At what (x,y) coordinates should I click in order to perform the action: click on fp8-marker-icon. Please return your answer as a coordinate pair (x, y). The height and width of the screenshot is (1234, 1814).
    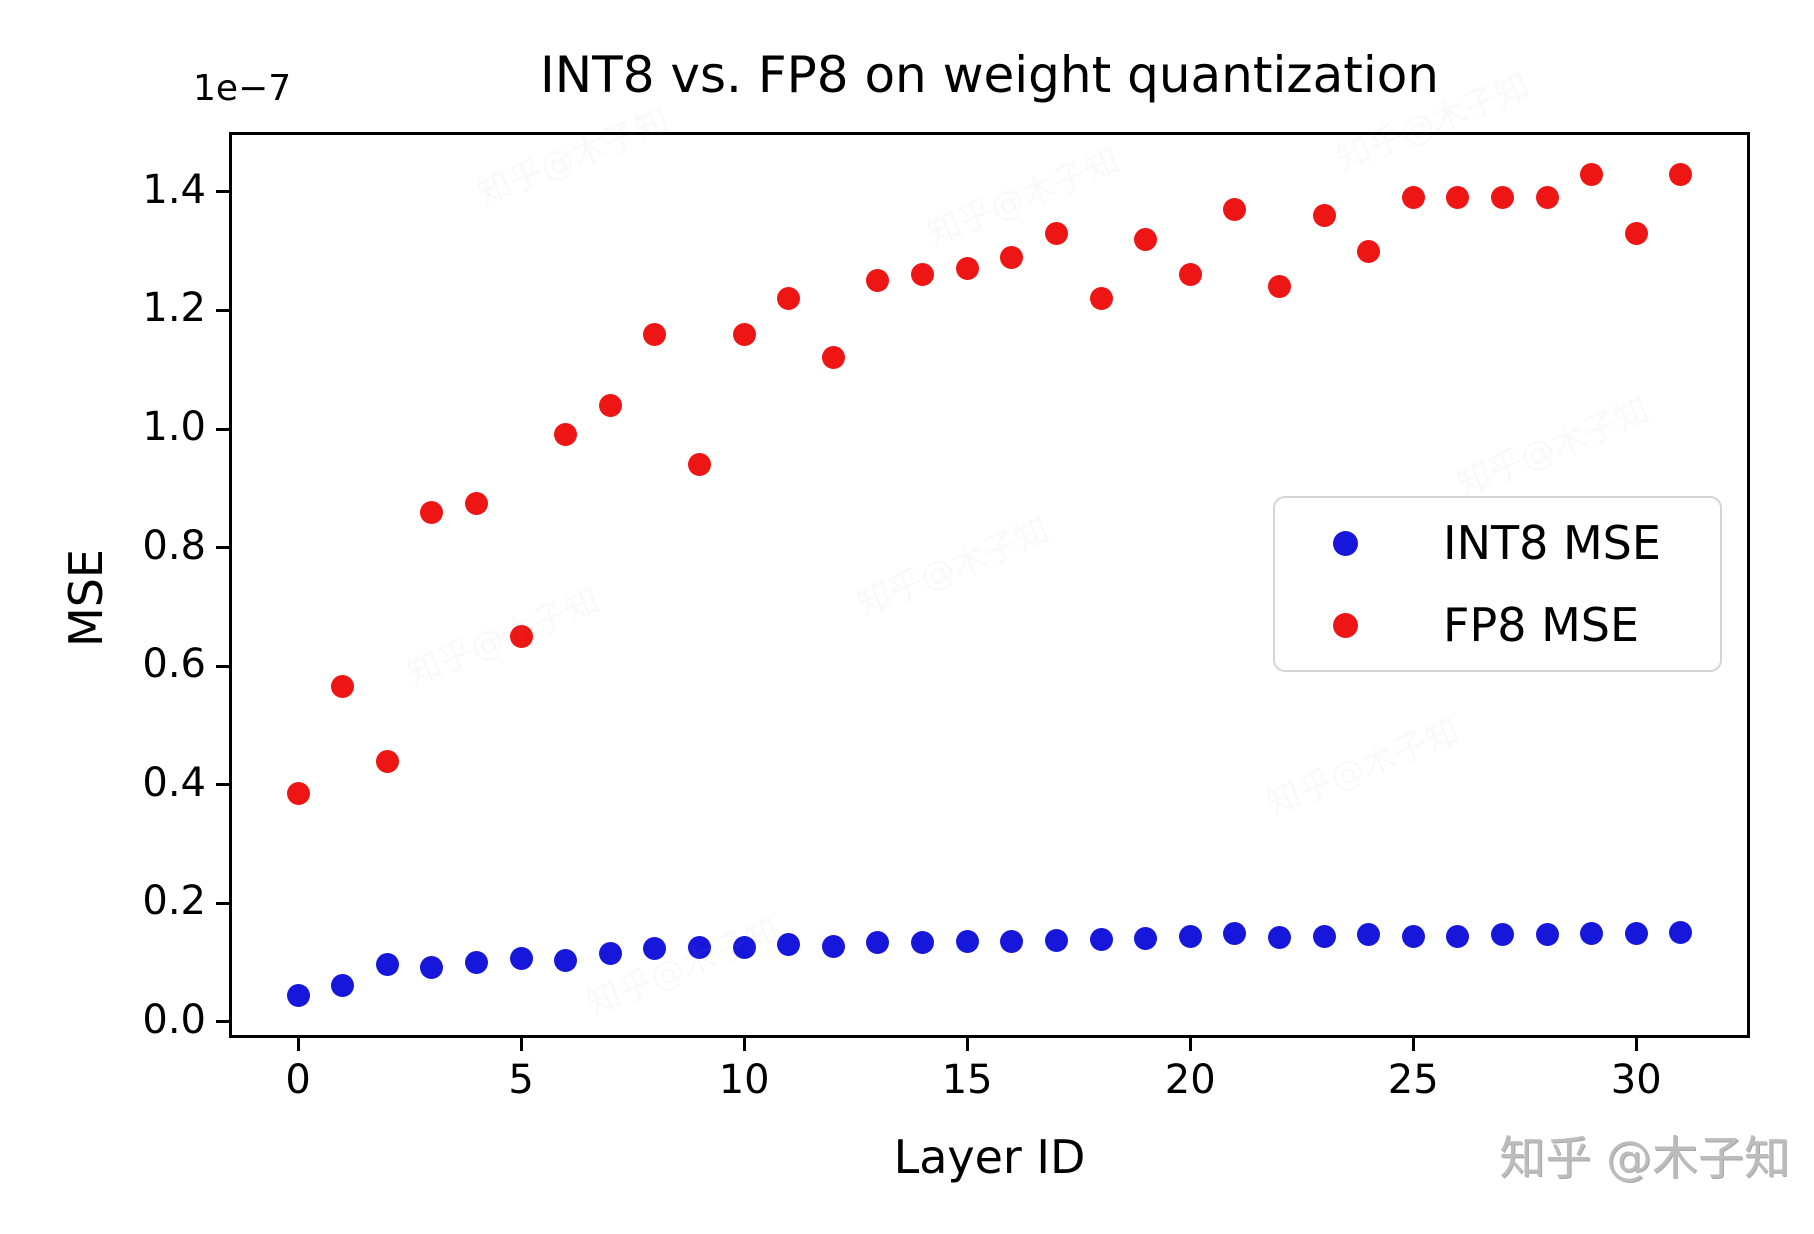
    Looking at the image, I should click on (1345, 625).